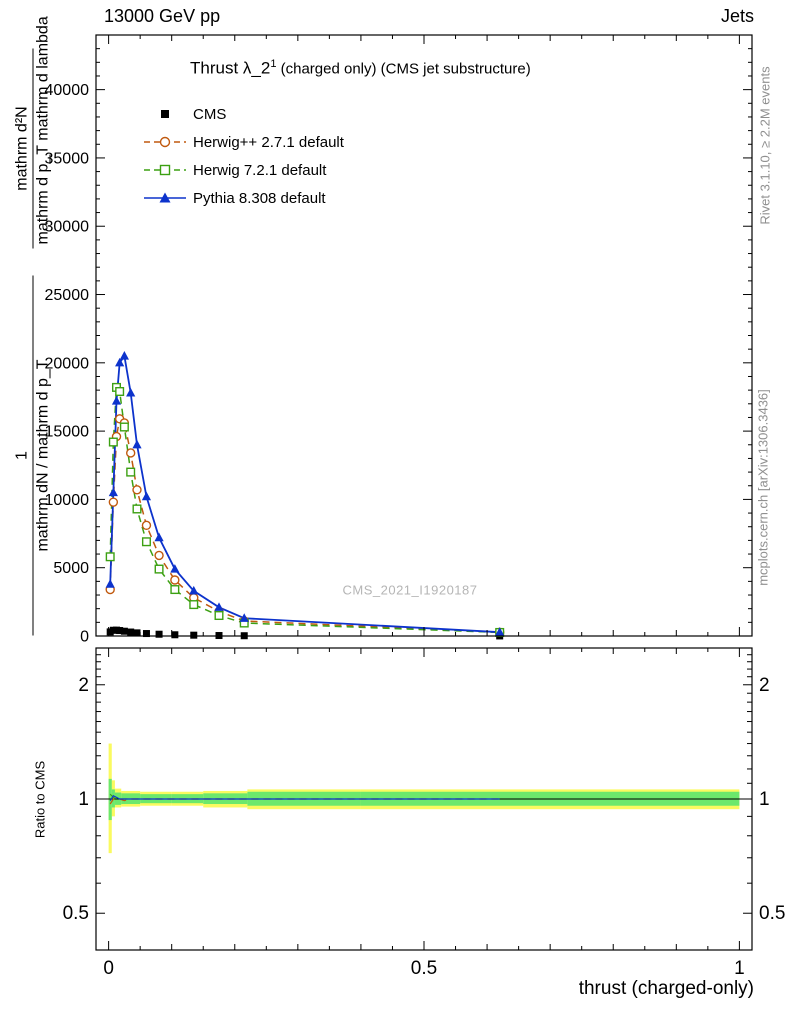  Describe the element at coordinates (43, 455) in the screenshot. I see `y-axis-label-dndpt: mathrm dN / mathrm d p_T` at that location.